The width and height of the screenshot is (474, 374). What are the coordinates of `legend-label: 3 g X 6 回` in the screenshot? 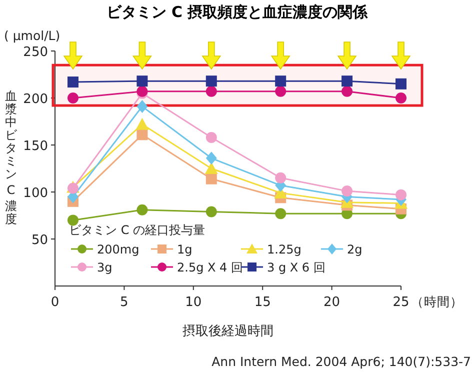 It's located at (296, 267).